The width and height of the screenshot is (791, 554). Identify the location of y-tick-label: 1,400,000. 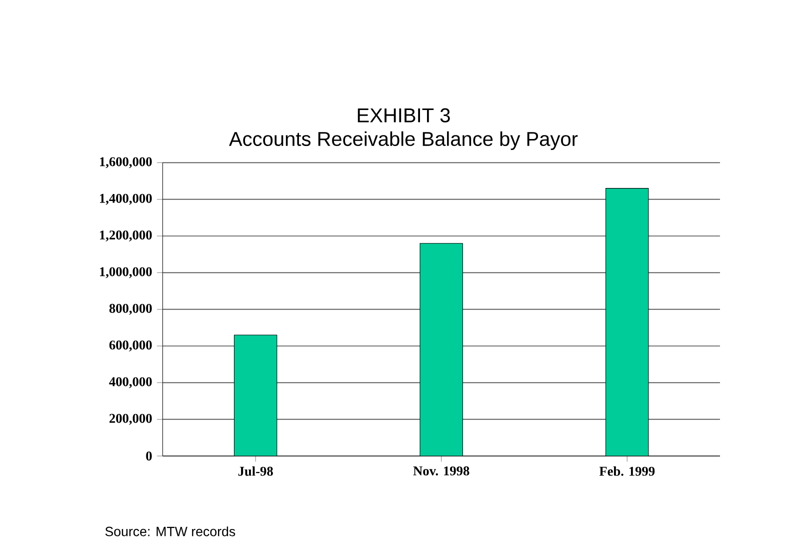
(126, 199).